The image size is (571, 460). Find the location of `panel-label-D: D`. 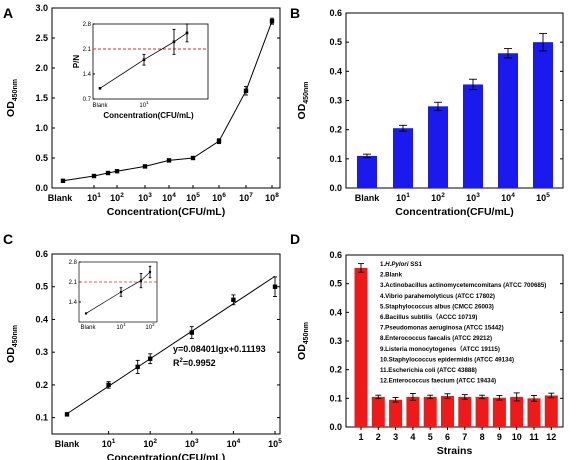

panel-label-D: D is located at coordinates (295, 239).